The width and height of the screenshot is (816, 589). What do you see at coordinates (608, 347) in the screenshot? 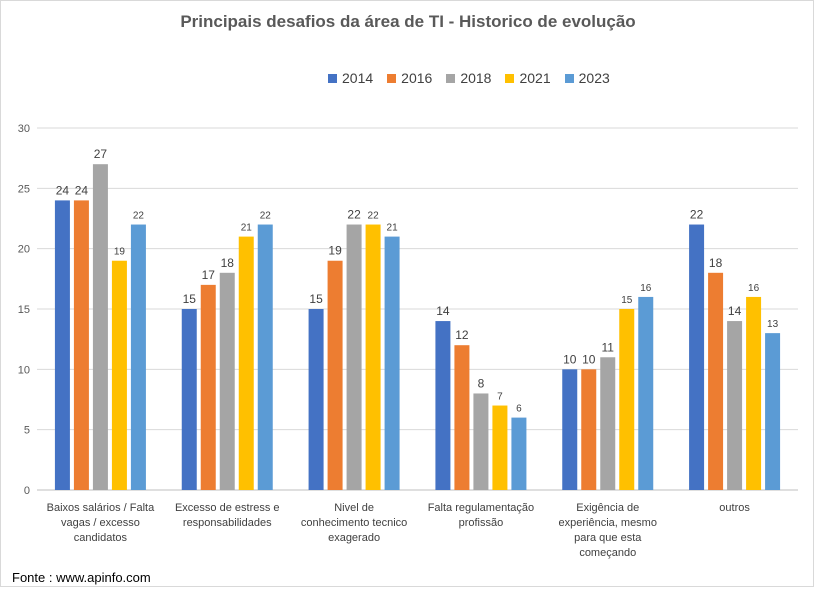
I see `data-label: 11` at bounding box center [608, 347].